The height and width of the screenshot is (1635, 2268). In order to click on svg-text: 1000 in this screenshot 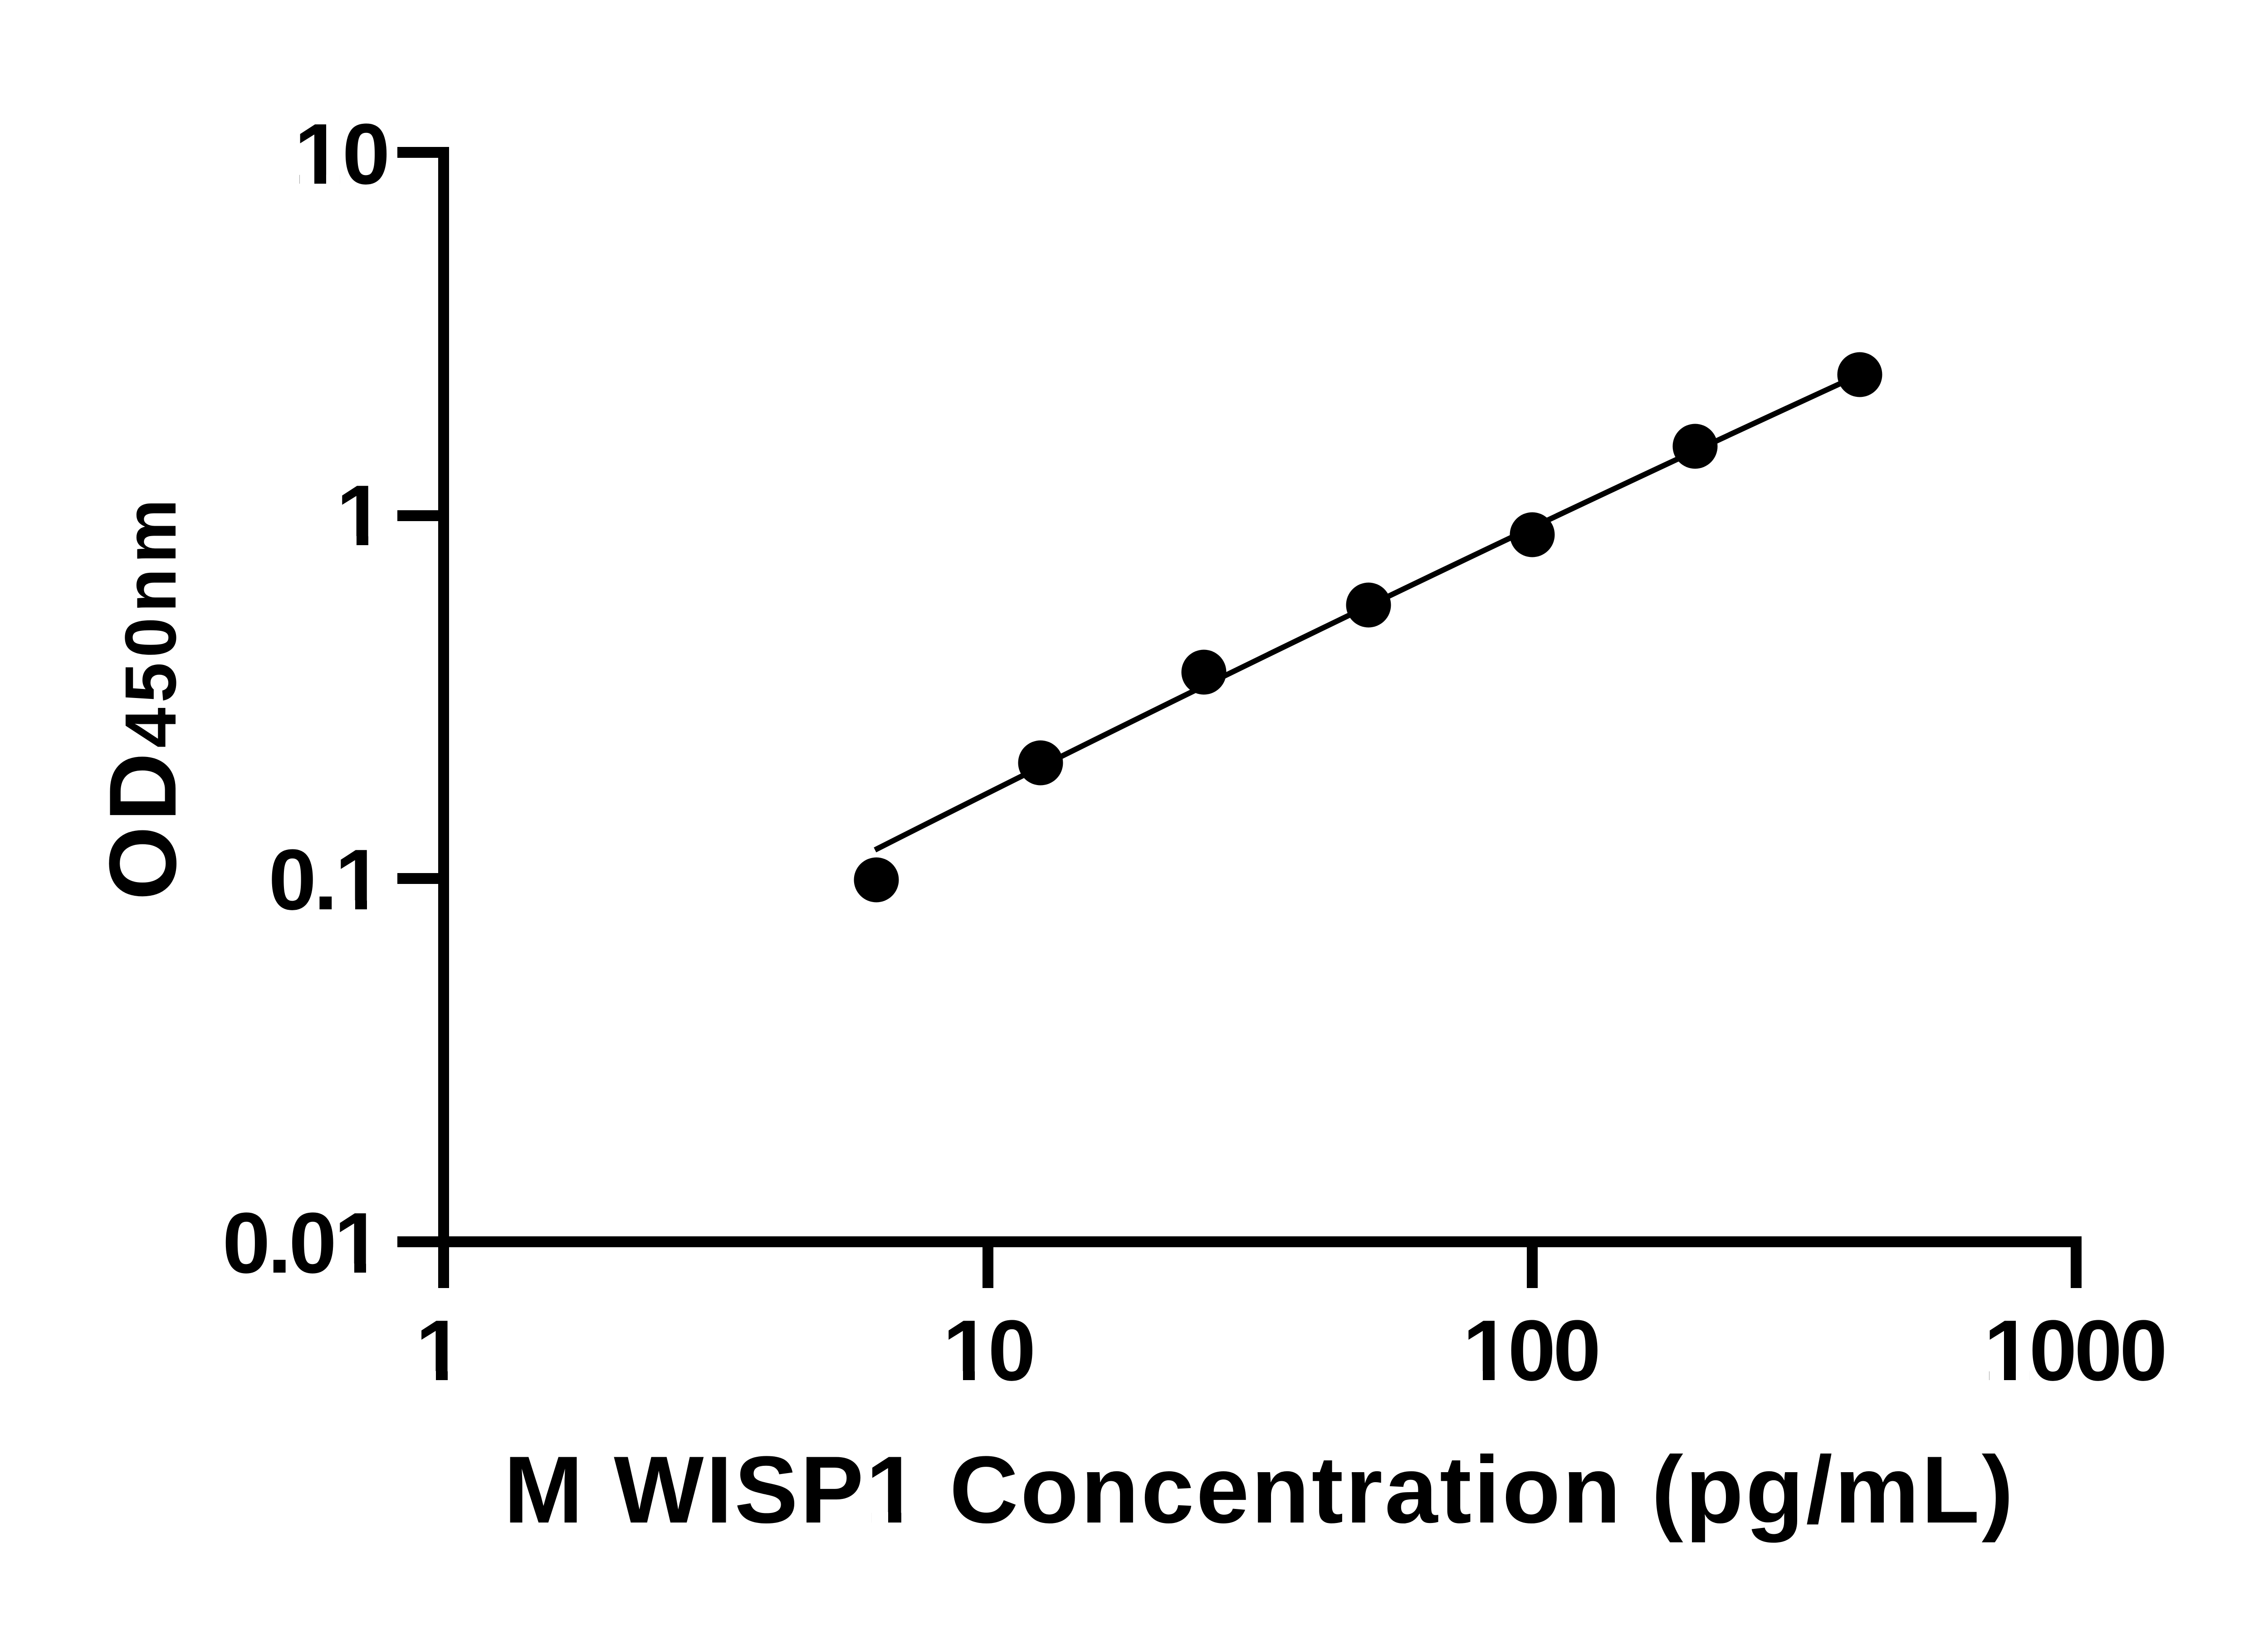, I will do `click(2074, 1351)`.